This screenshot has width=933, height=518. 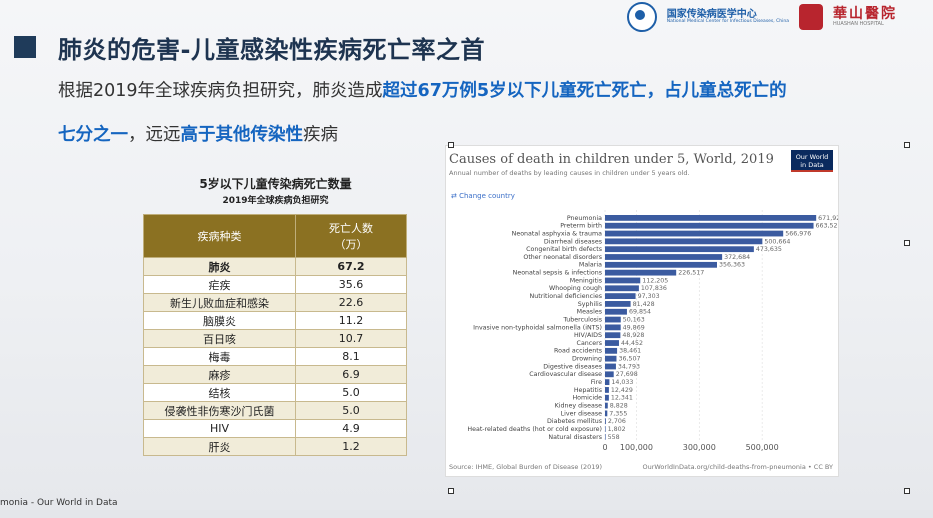 I want to click on value-label: 69,854, so click(x=640, y=312).